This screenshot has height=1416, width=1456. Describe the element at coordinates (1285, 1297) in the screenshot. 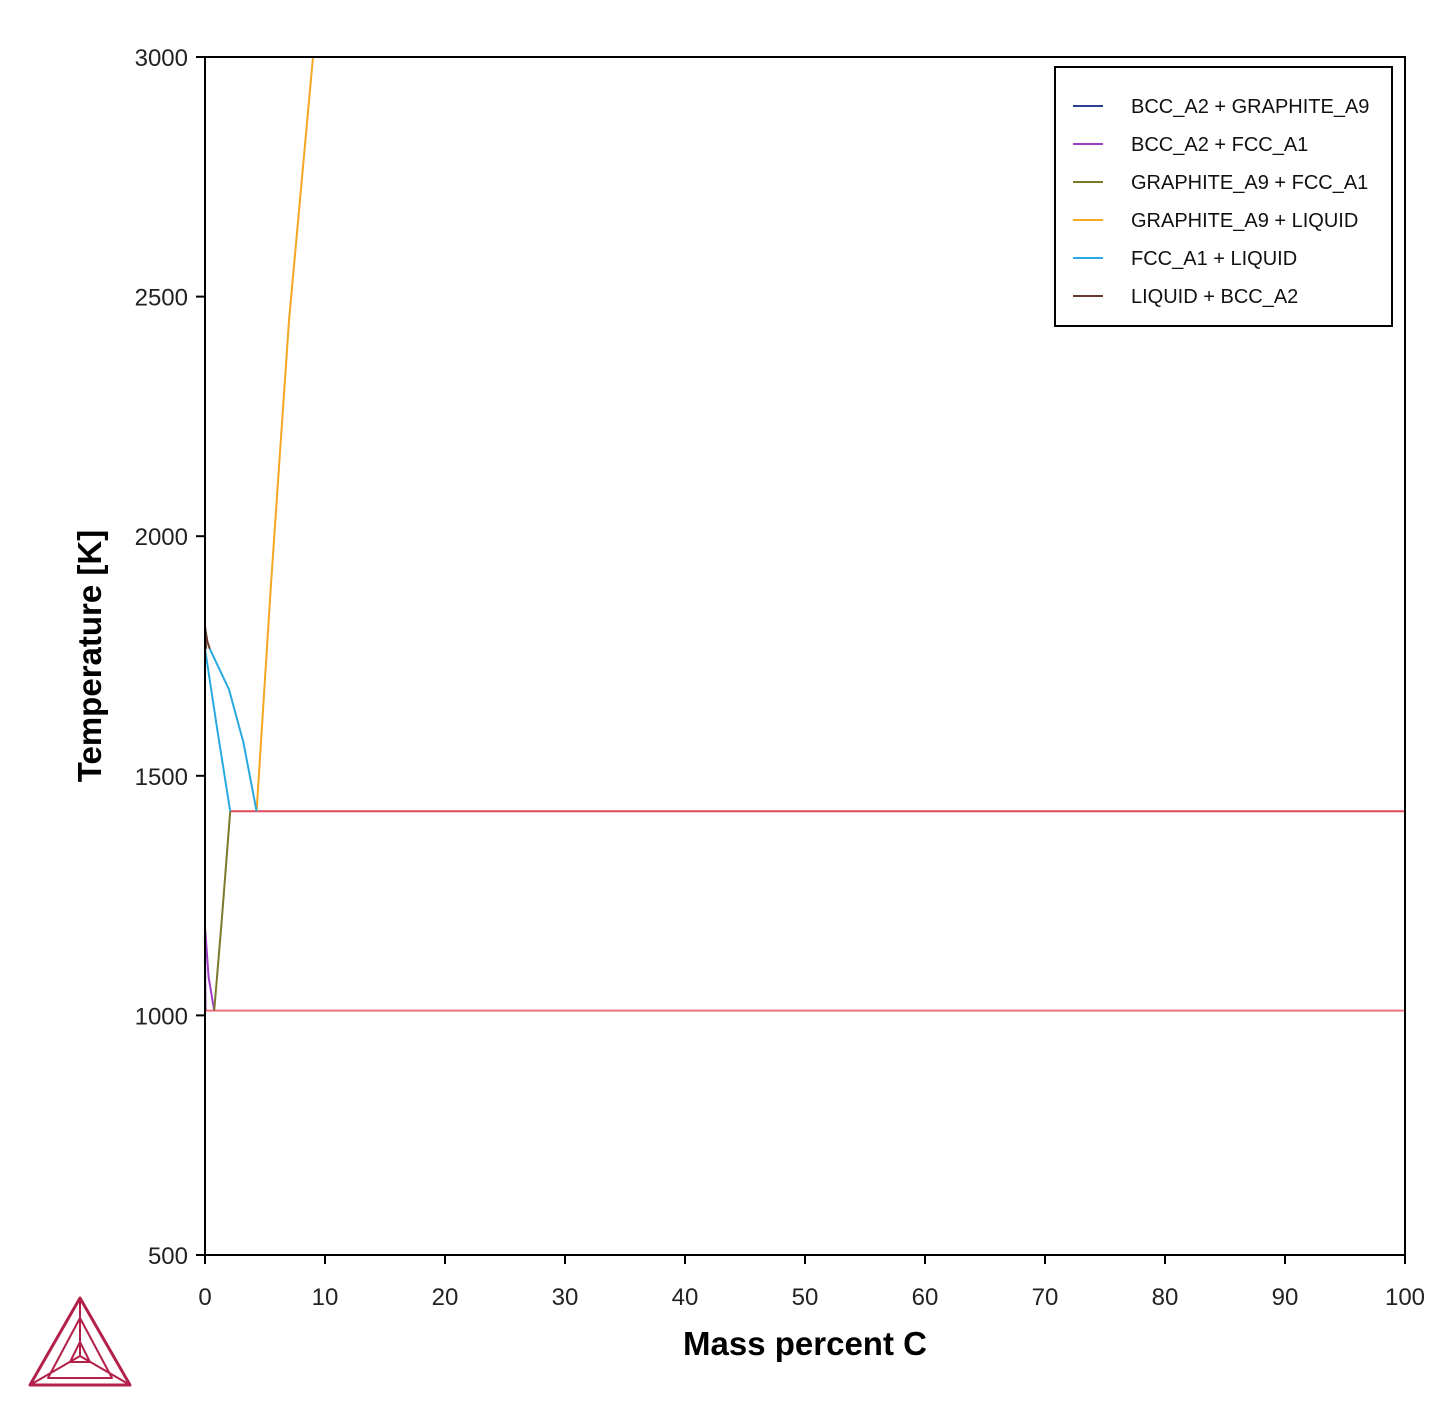

I see `x-tick-label-9: 90` at that location.